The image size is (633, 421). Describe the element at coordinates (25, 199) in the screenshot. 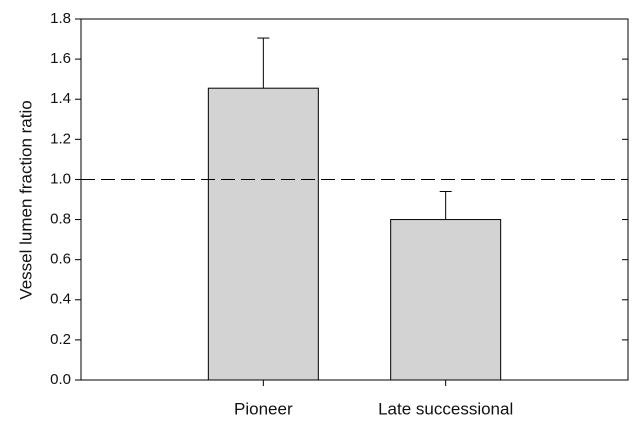

I see `y-axis-title: Vessel lumen fraction ratio` at that location.